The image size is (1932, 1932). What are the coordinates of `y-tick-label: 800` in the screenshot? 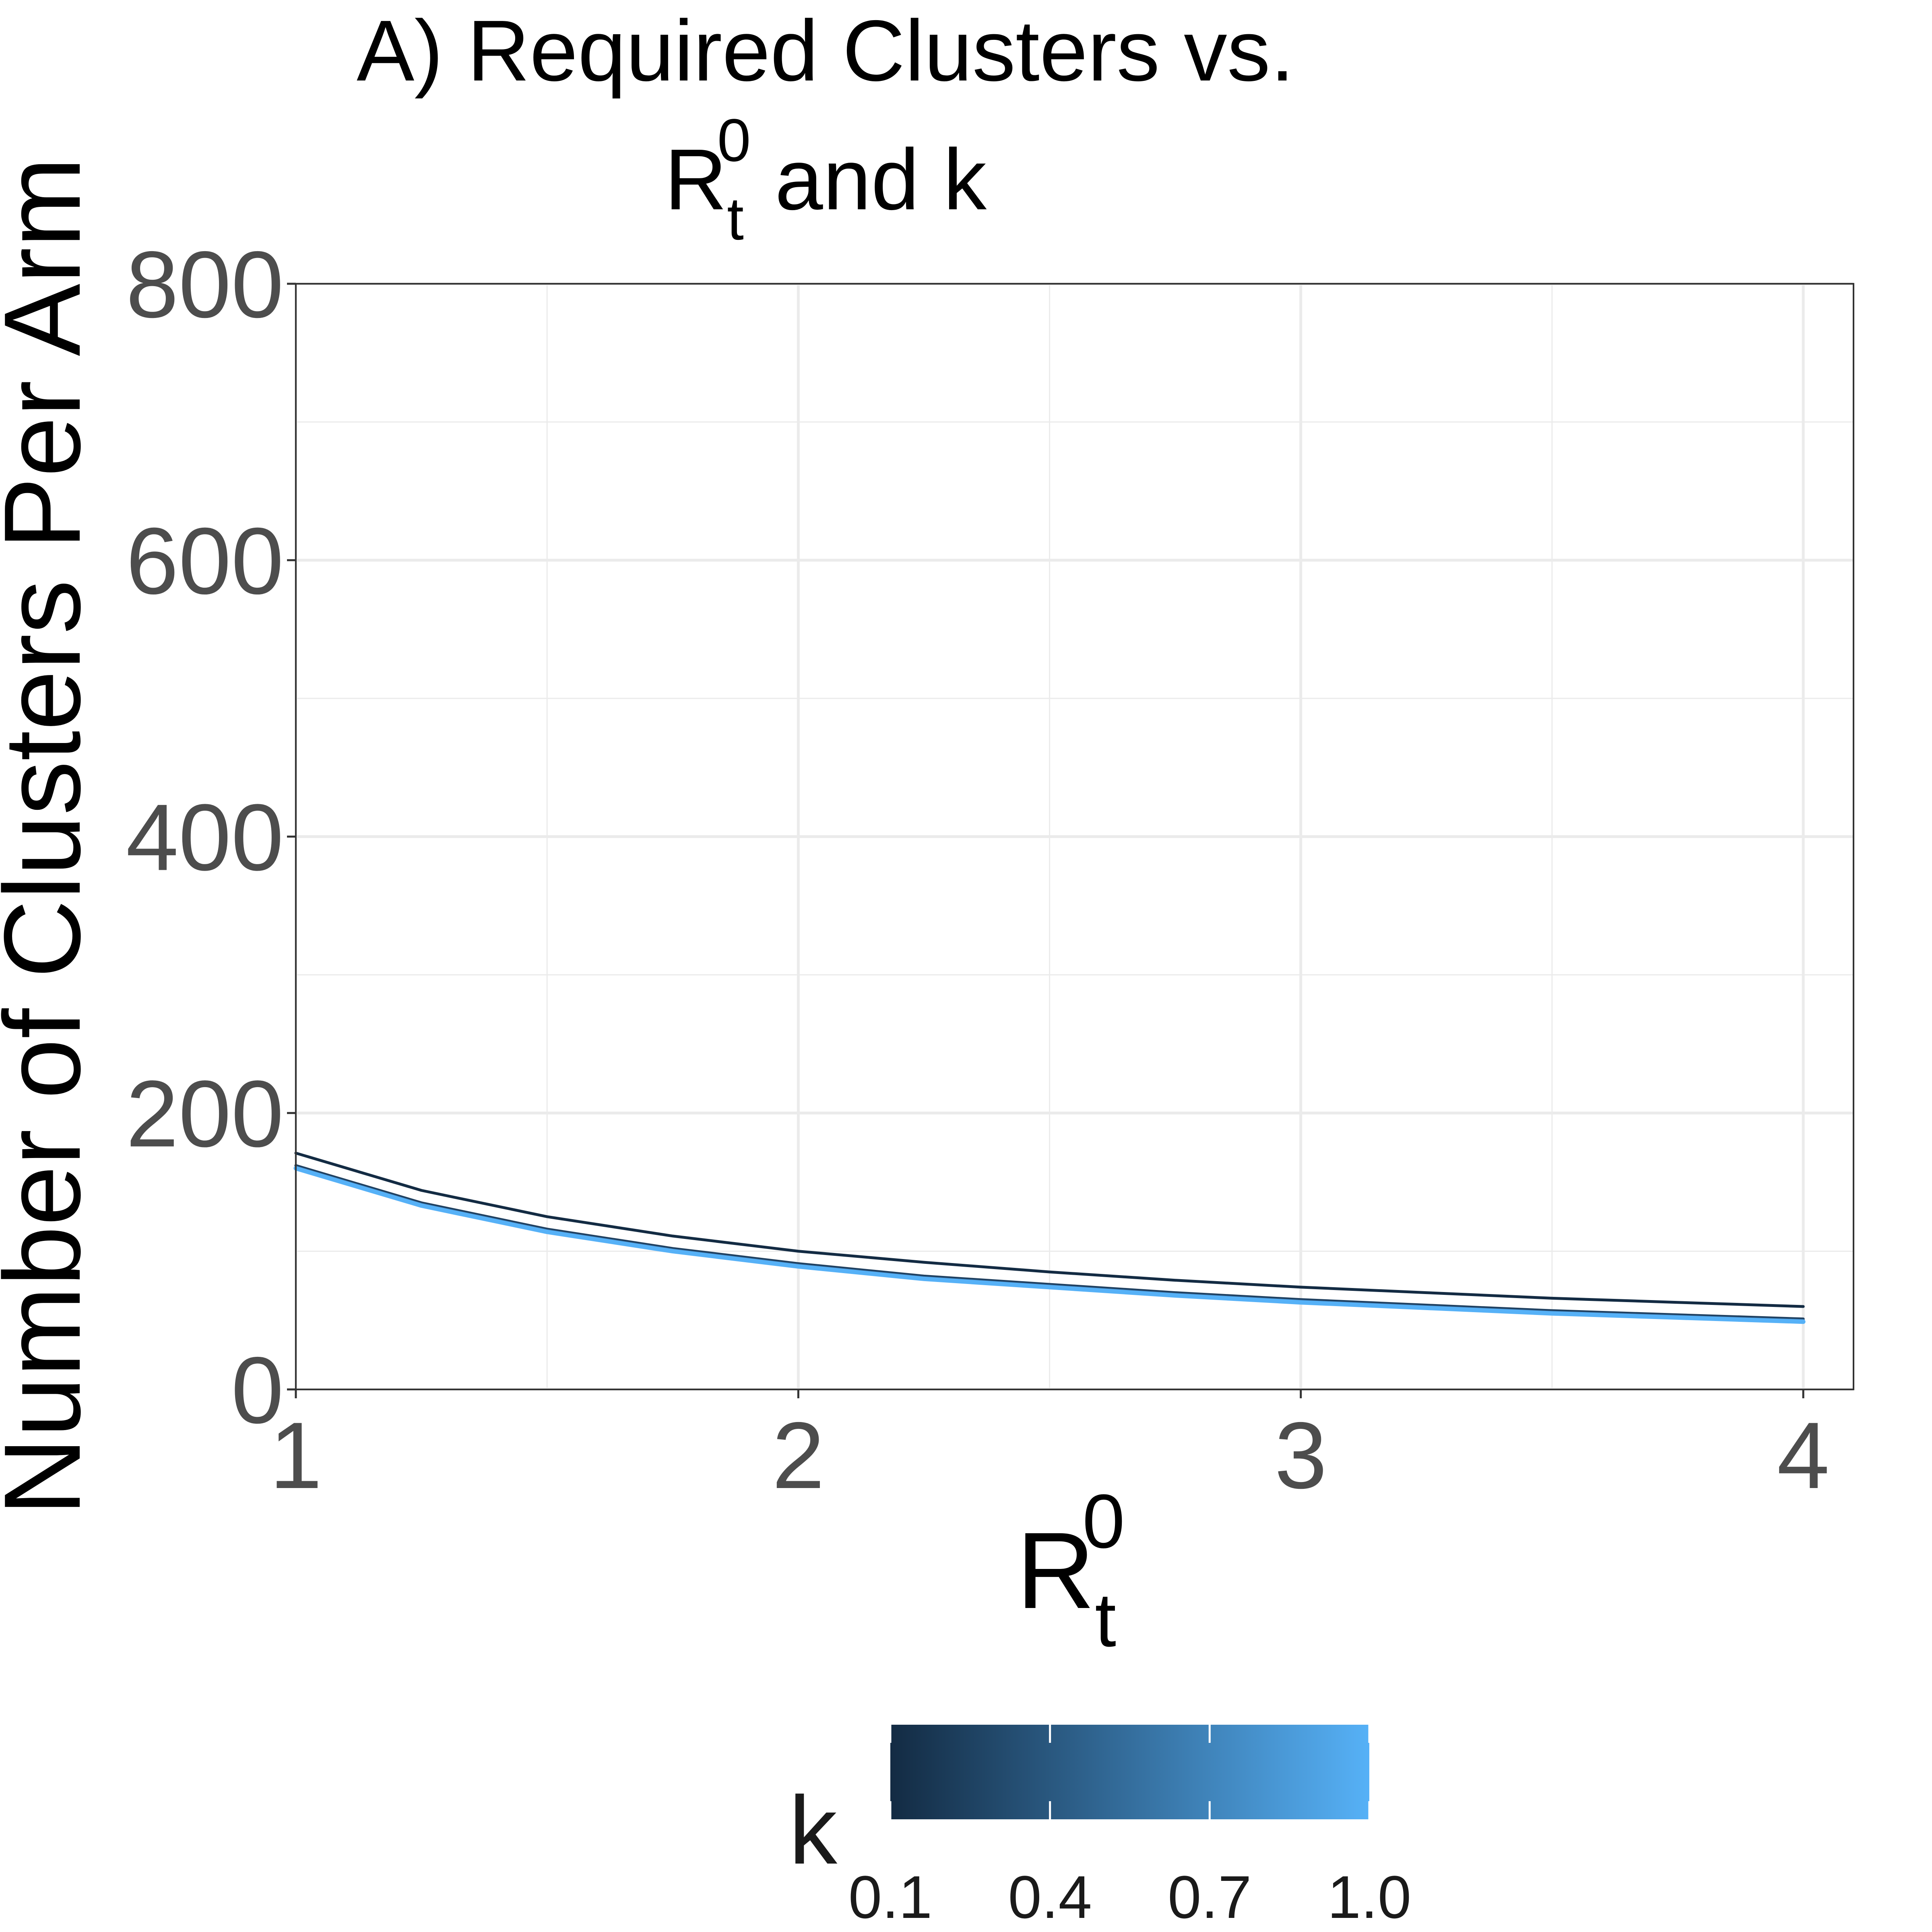 It's located at (205, 284).